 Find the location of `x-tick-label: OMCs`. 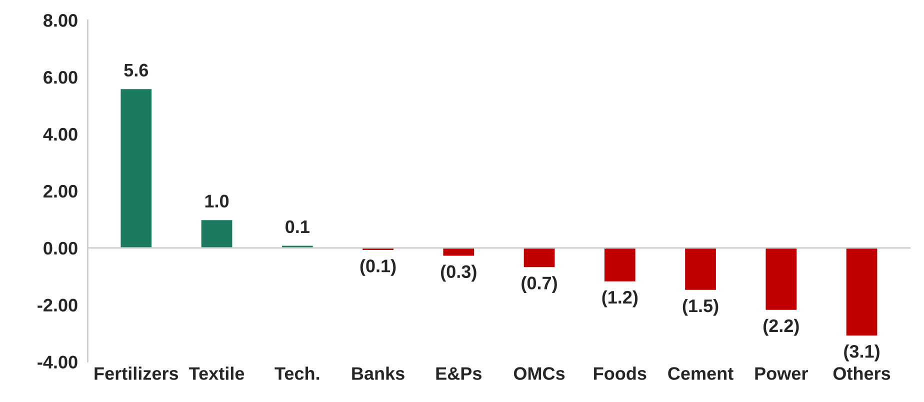

x-tick-label: OMCs is located at coordinates (539, 373).